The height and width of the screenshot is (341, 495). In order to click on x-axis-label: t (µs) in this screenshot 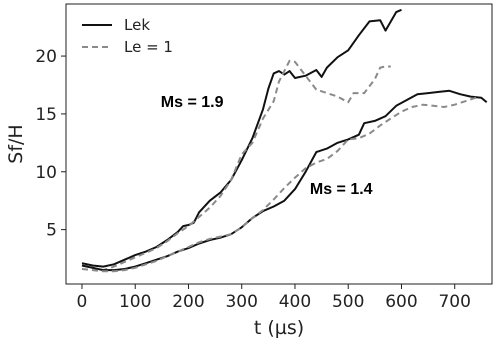, I will do `click(279, 328)`.